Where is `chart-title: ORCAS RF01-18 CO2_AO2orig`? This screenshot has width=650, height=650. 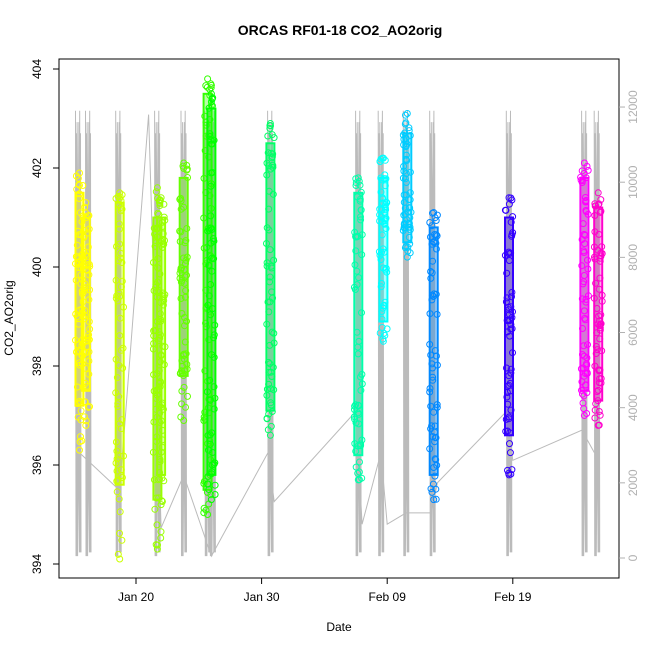
chart-title: ORCAS RF01-18 CO2_AO2orig is located at coordinates (340, 30).